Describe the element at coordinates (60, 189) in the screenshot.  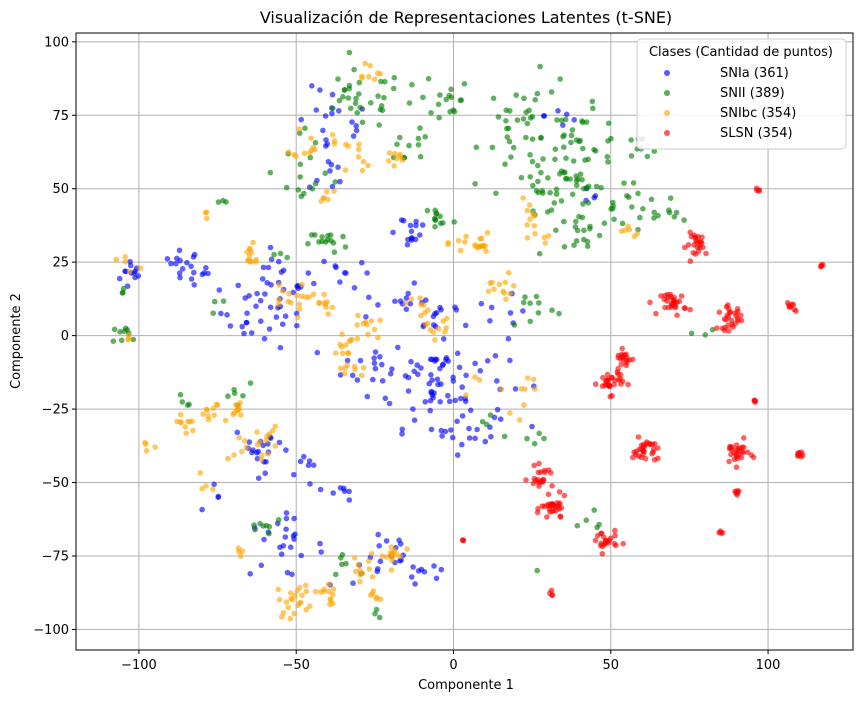
I see `y-tick-label: 50` at that location.